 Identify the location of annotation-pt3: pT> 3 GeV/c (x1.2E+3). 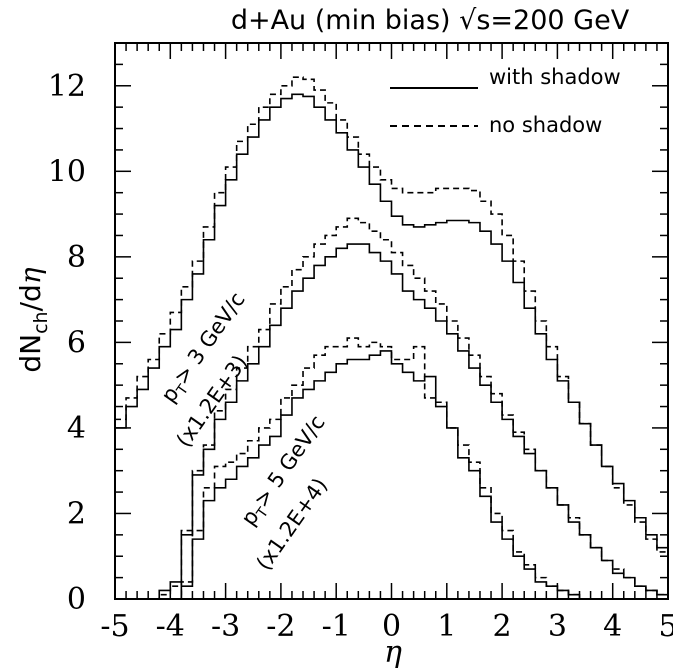
(204, 370).